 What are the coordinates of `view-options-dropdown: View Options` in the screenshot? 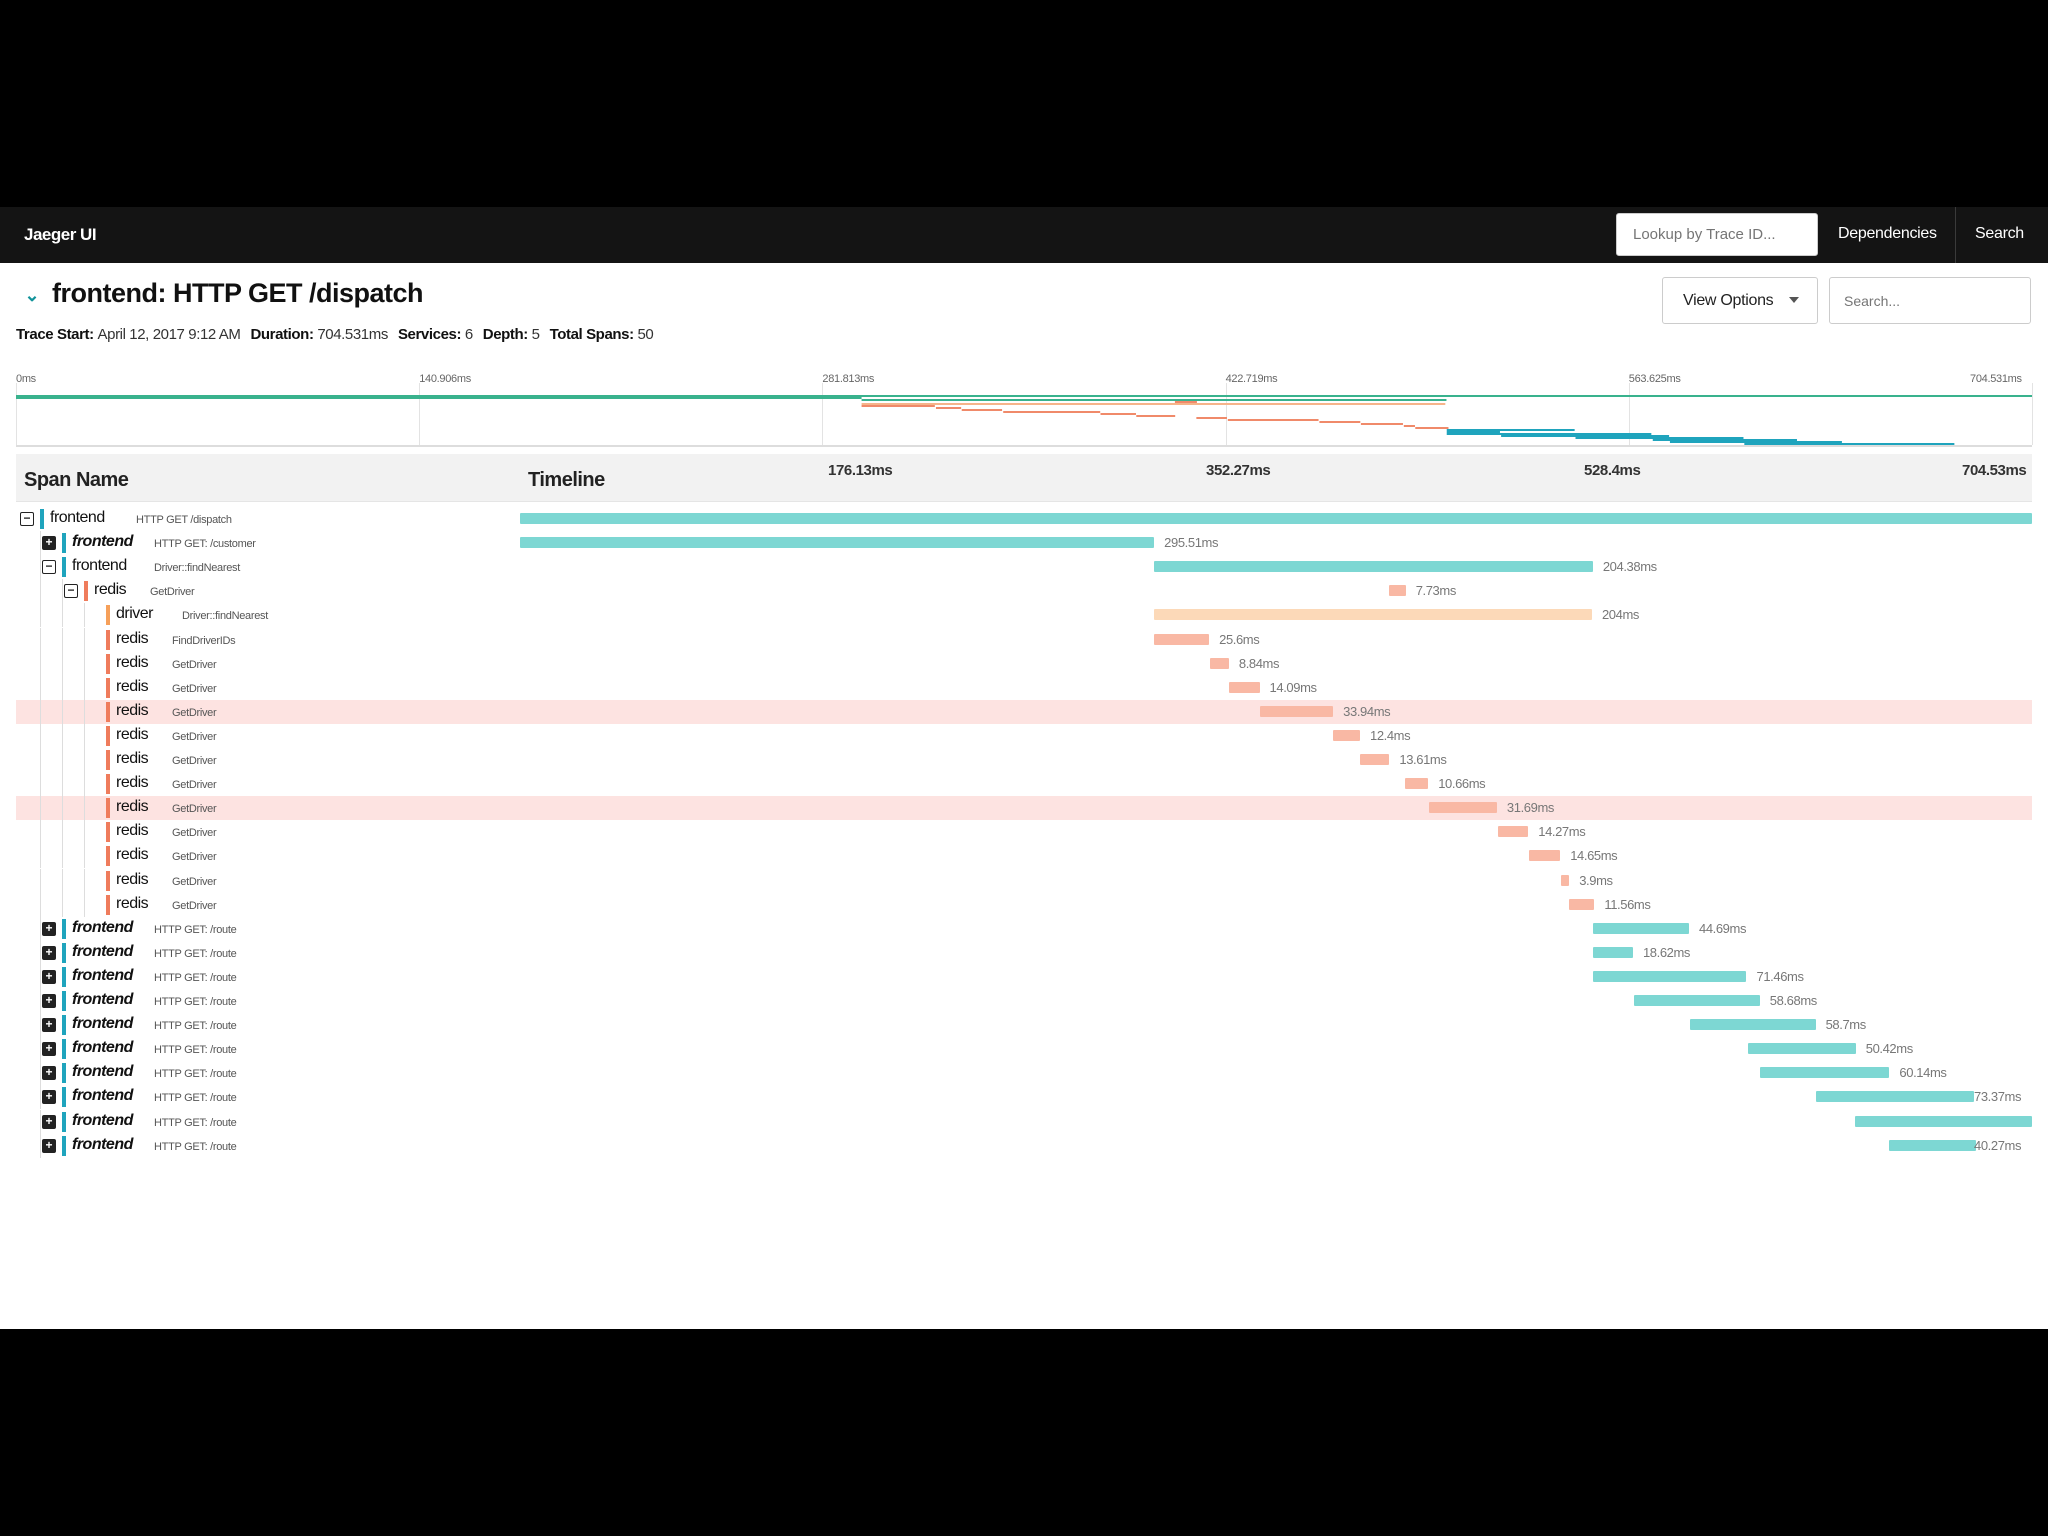 It's located at (1740, 300).